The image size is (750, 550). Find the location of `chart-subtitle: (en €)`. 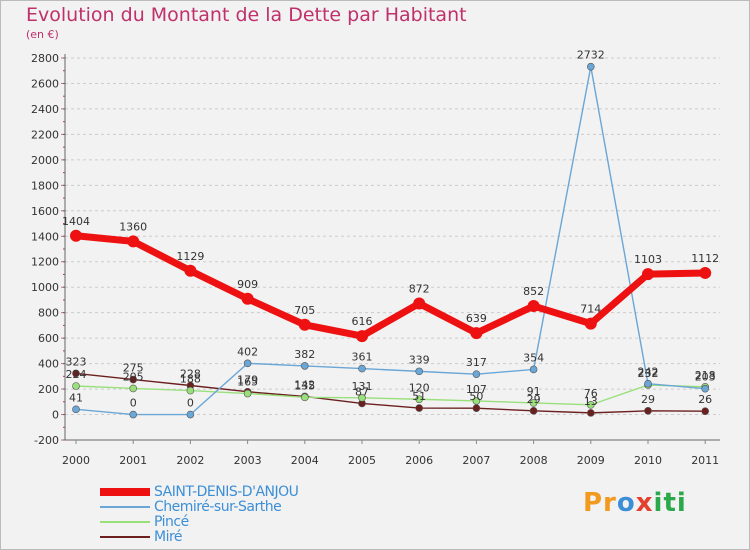

chart-subtitle: (en €) is located at coordinates (42, 34).